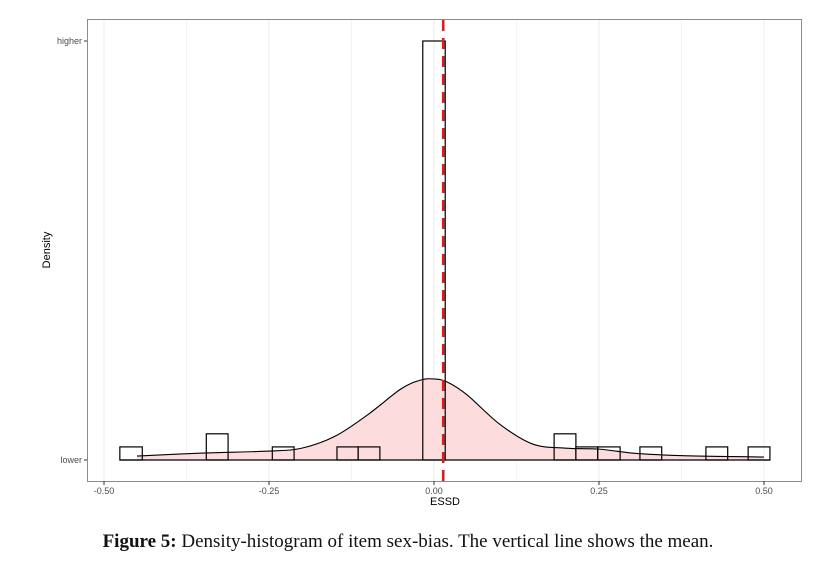 Image resolution: width=816 pixels, height=575 pixels. What do you see at coordinates (72, 250) in the screenshot?
I see `y-axis-ticks: lower higher` at bounding box center [72, 250].